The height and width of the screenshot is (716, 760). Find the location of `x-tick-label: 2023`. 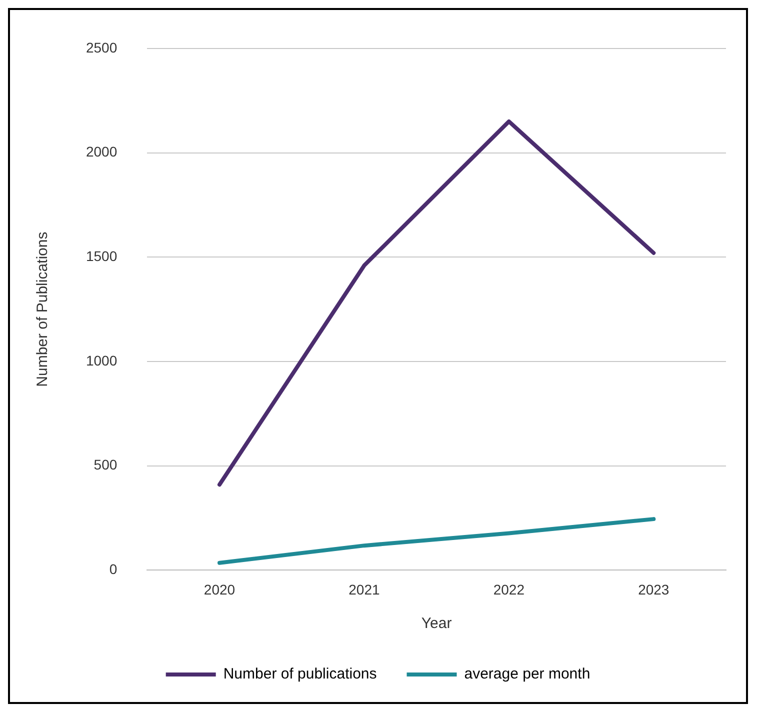

x-tick-label: 2023 is located at coordinates (654, 589).